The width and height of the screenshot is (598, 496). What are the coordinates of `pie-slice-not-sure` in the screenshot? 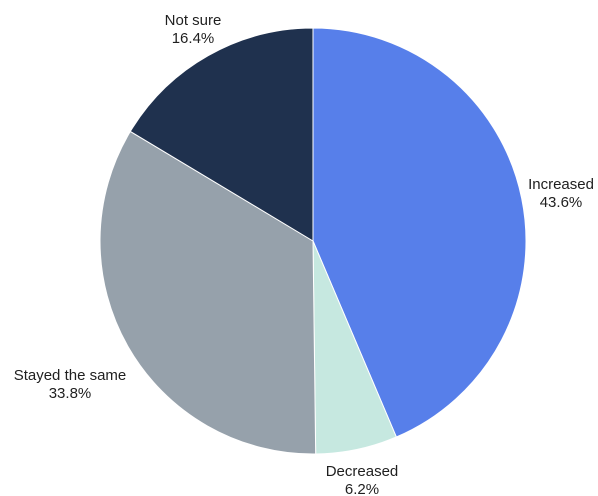 It's located at (221, 134).